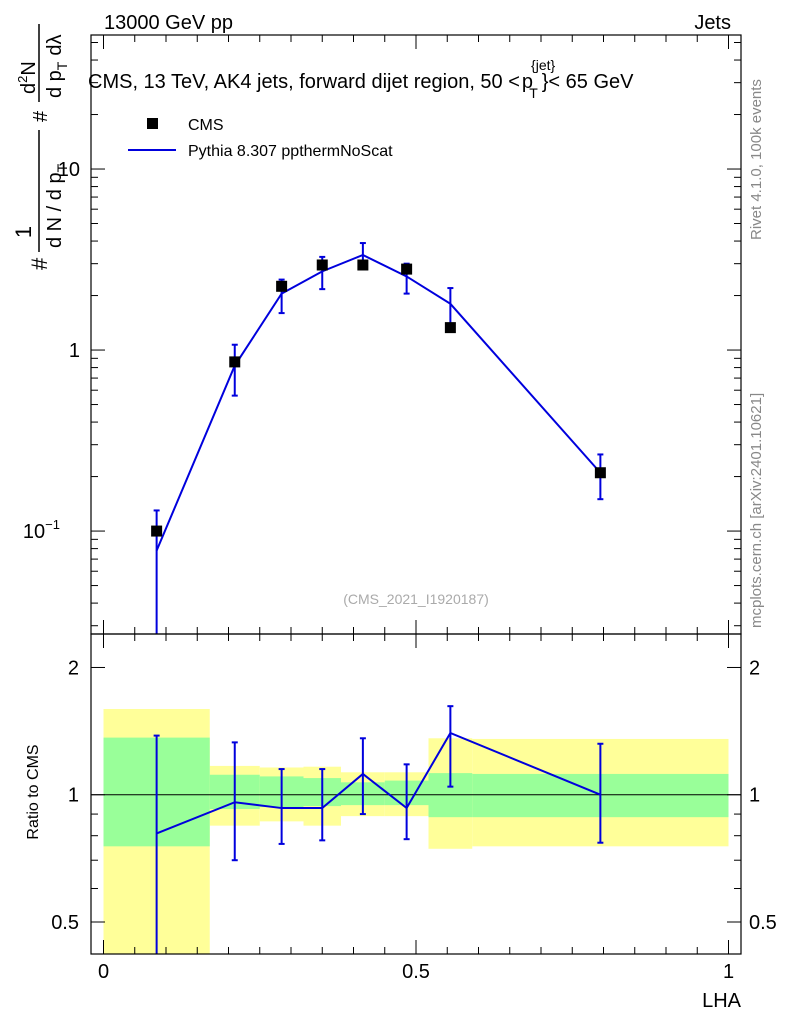 The width and height of the screenshot is (786, 1024). Describe the element at coordinates (62, 167) in the screenshot. I see `ylabel-dn-dpt-sub: T` at that location.